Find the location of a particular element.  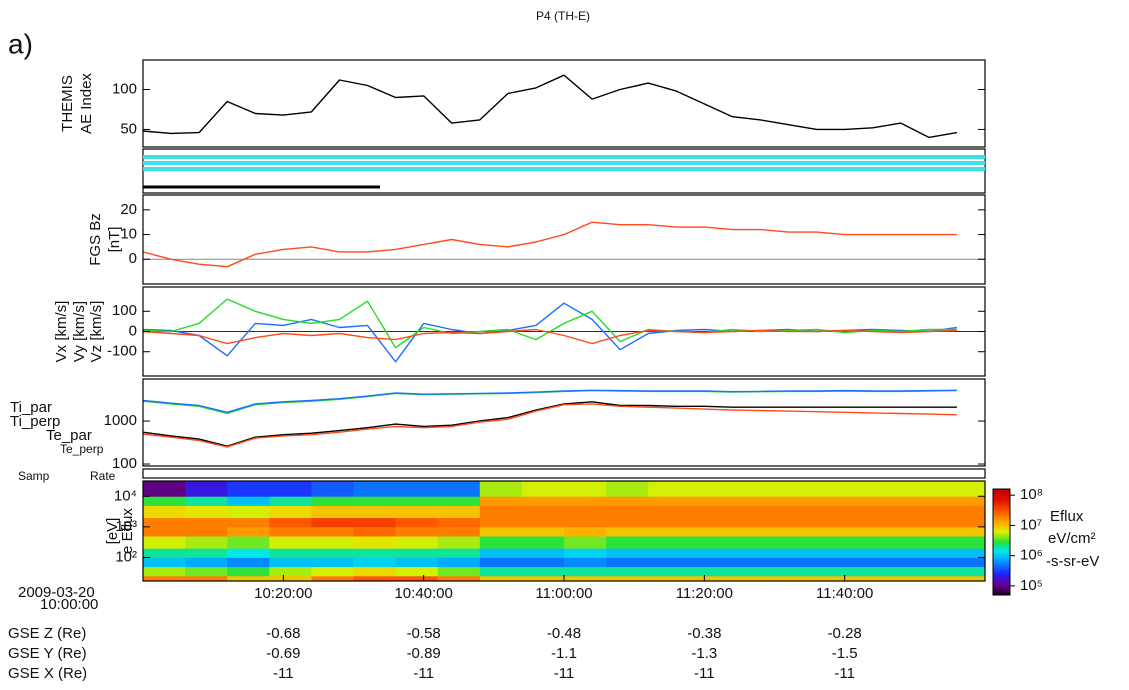

y-tick-label: 10³ is located at coordinates (126, 526).